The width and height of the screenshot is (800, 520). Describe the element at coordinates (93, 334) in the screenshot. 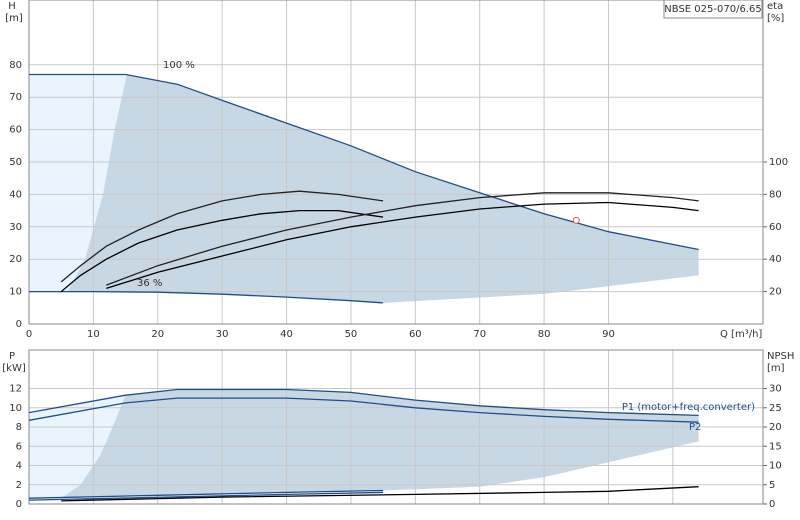

I see `x-tick-label: 10` at that location.